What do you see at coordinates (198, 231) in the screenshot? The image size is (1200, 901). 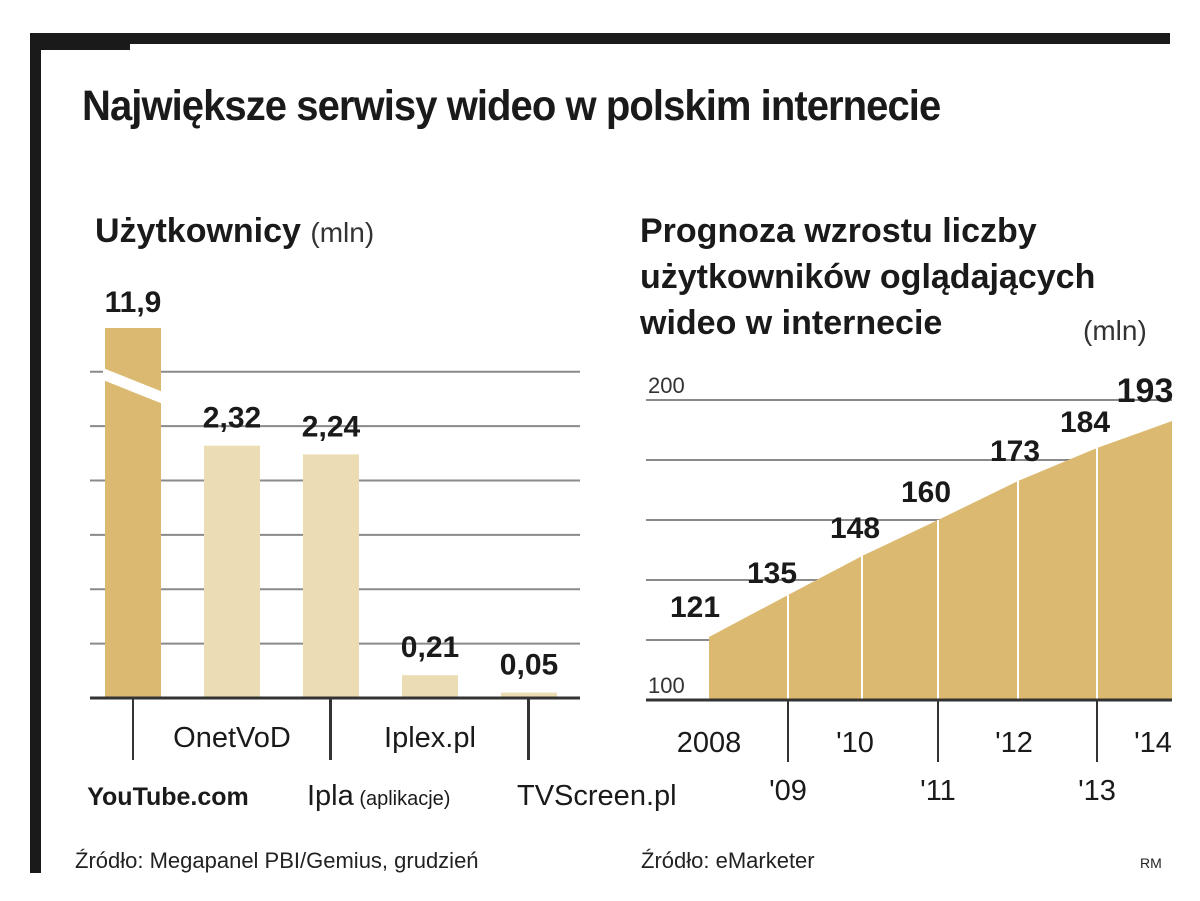 I see `left-chart-title-text: Użytkownicy` at bounding box center [198, 231].